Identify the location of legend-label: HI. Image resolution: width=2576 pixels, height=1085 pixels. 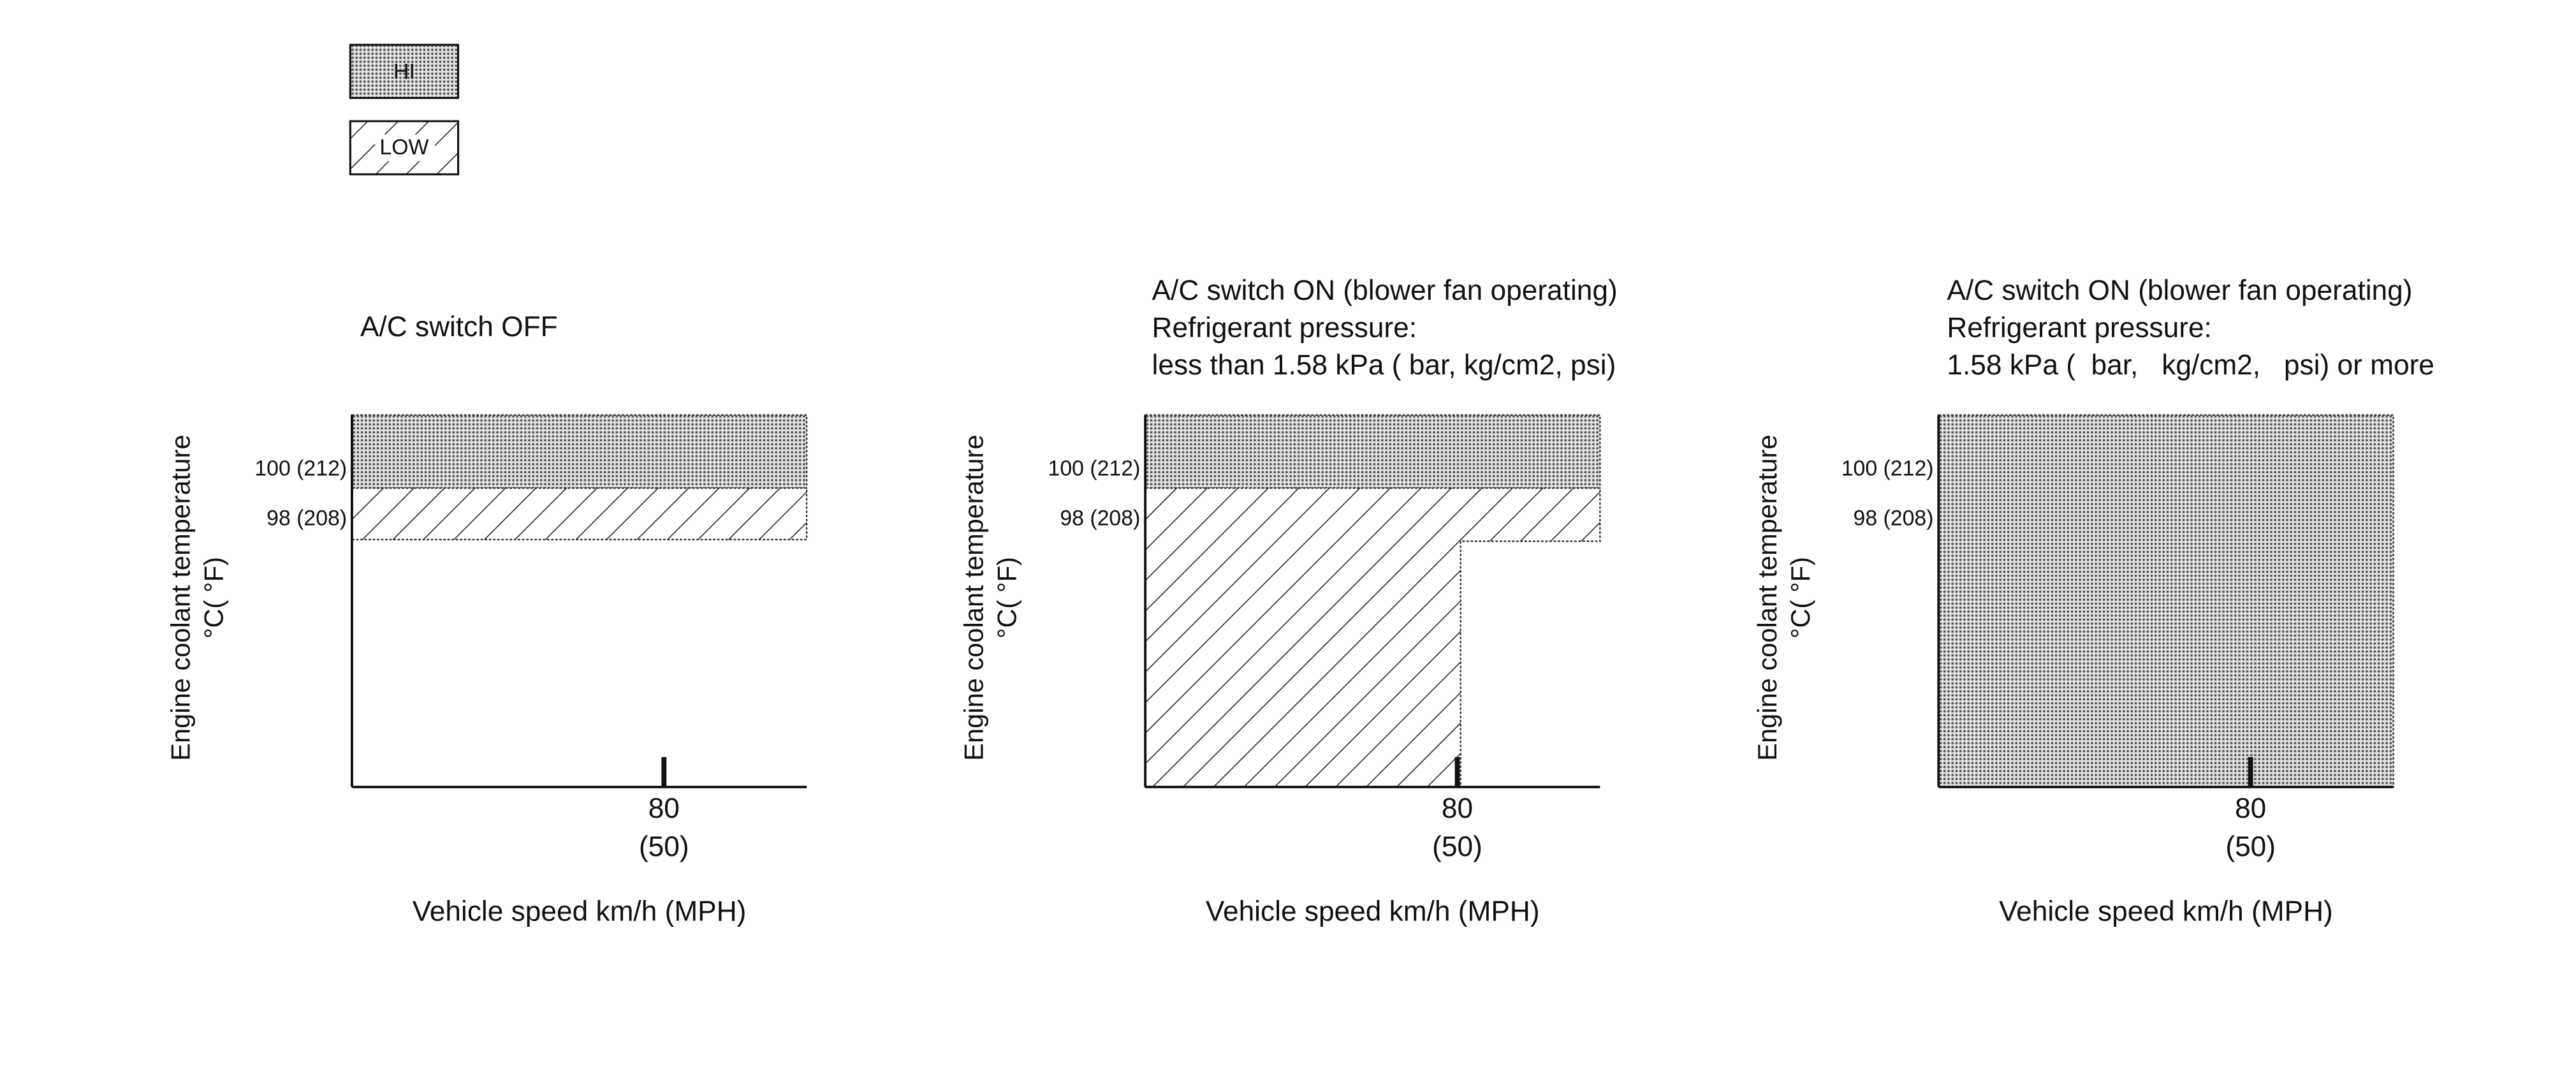
(404, 71).